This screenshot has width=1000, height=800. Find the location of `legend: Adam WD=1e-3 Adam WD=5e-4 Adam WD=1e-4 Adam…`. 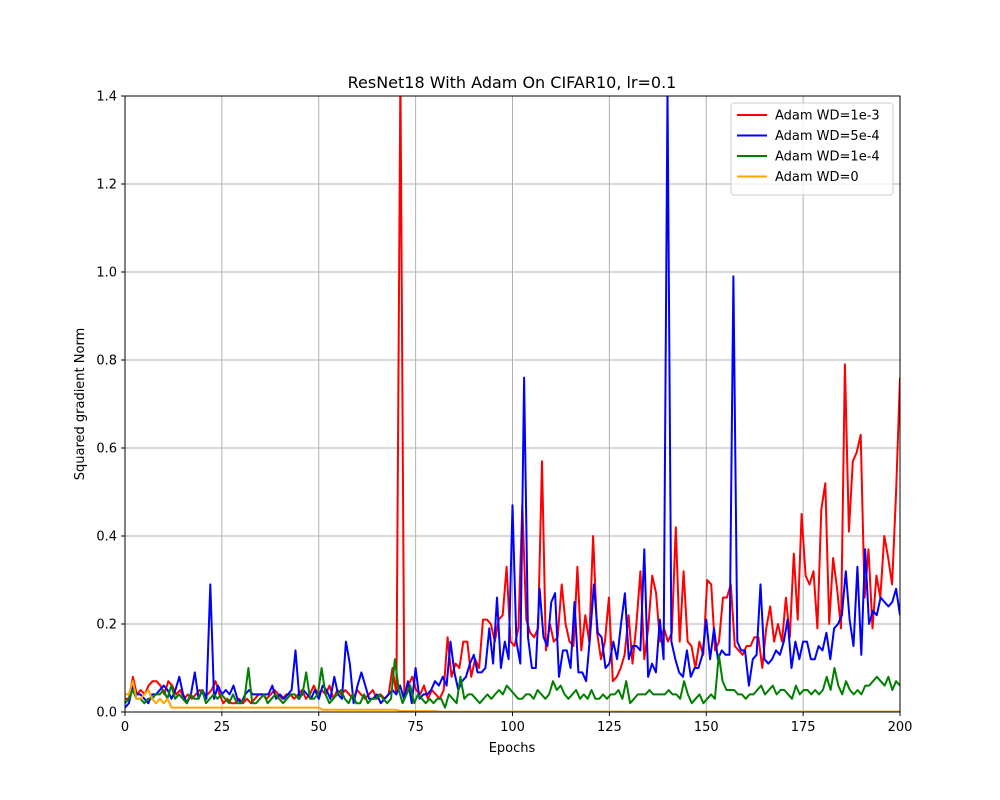

legend: Adam WD=1e-3 Adam WD=5e-4 Adam WD=1e-4 Adam… is located at coordinates (812, 149).